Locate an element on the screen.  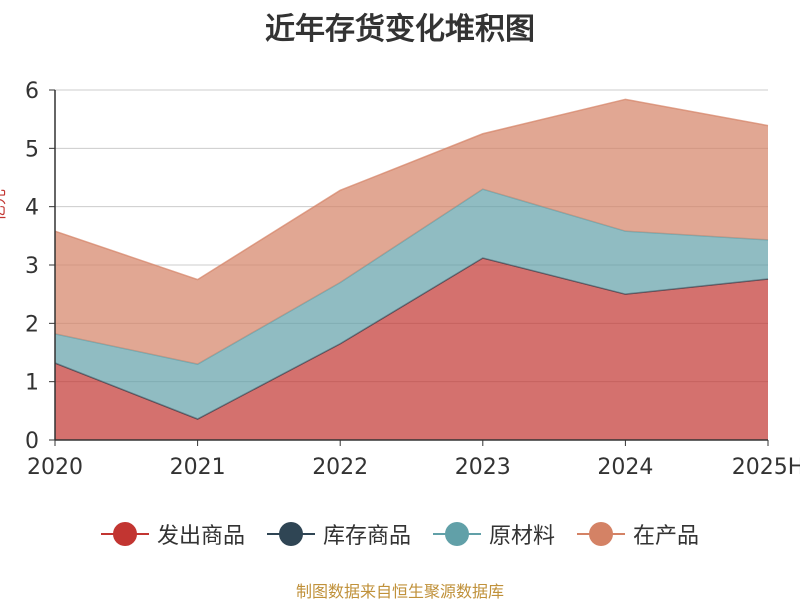
legend-item: 库存商品 is located at coordinates (338, 534).